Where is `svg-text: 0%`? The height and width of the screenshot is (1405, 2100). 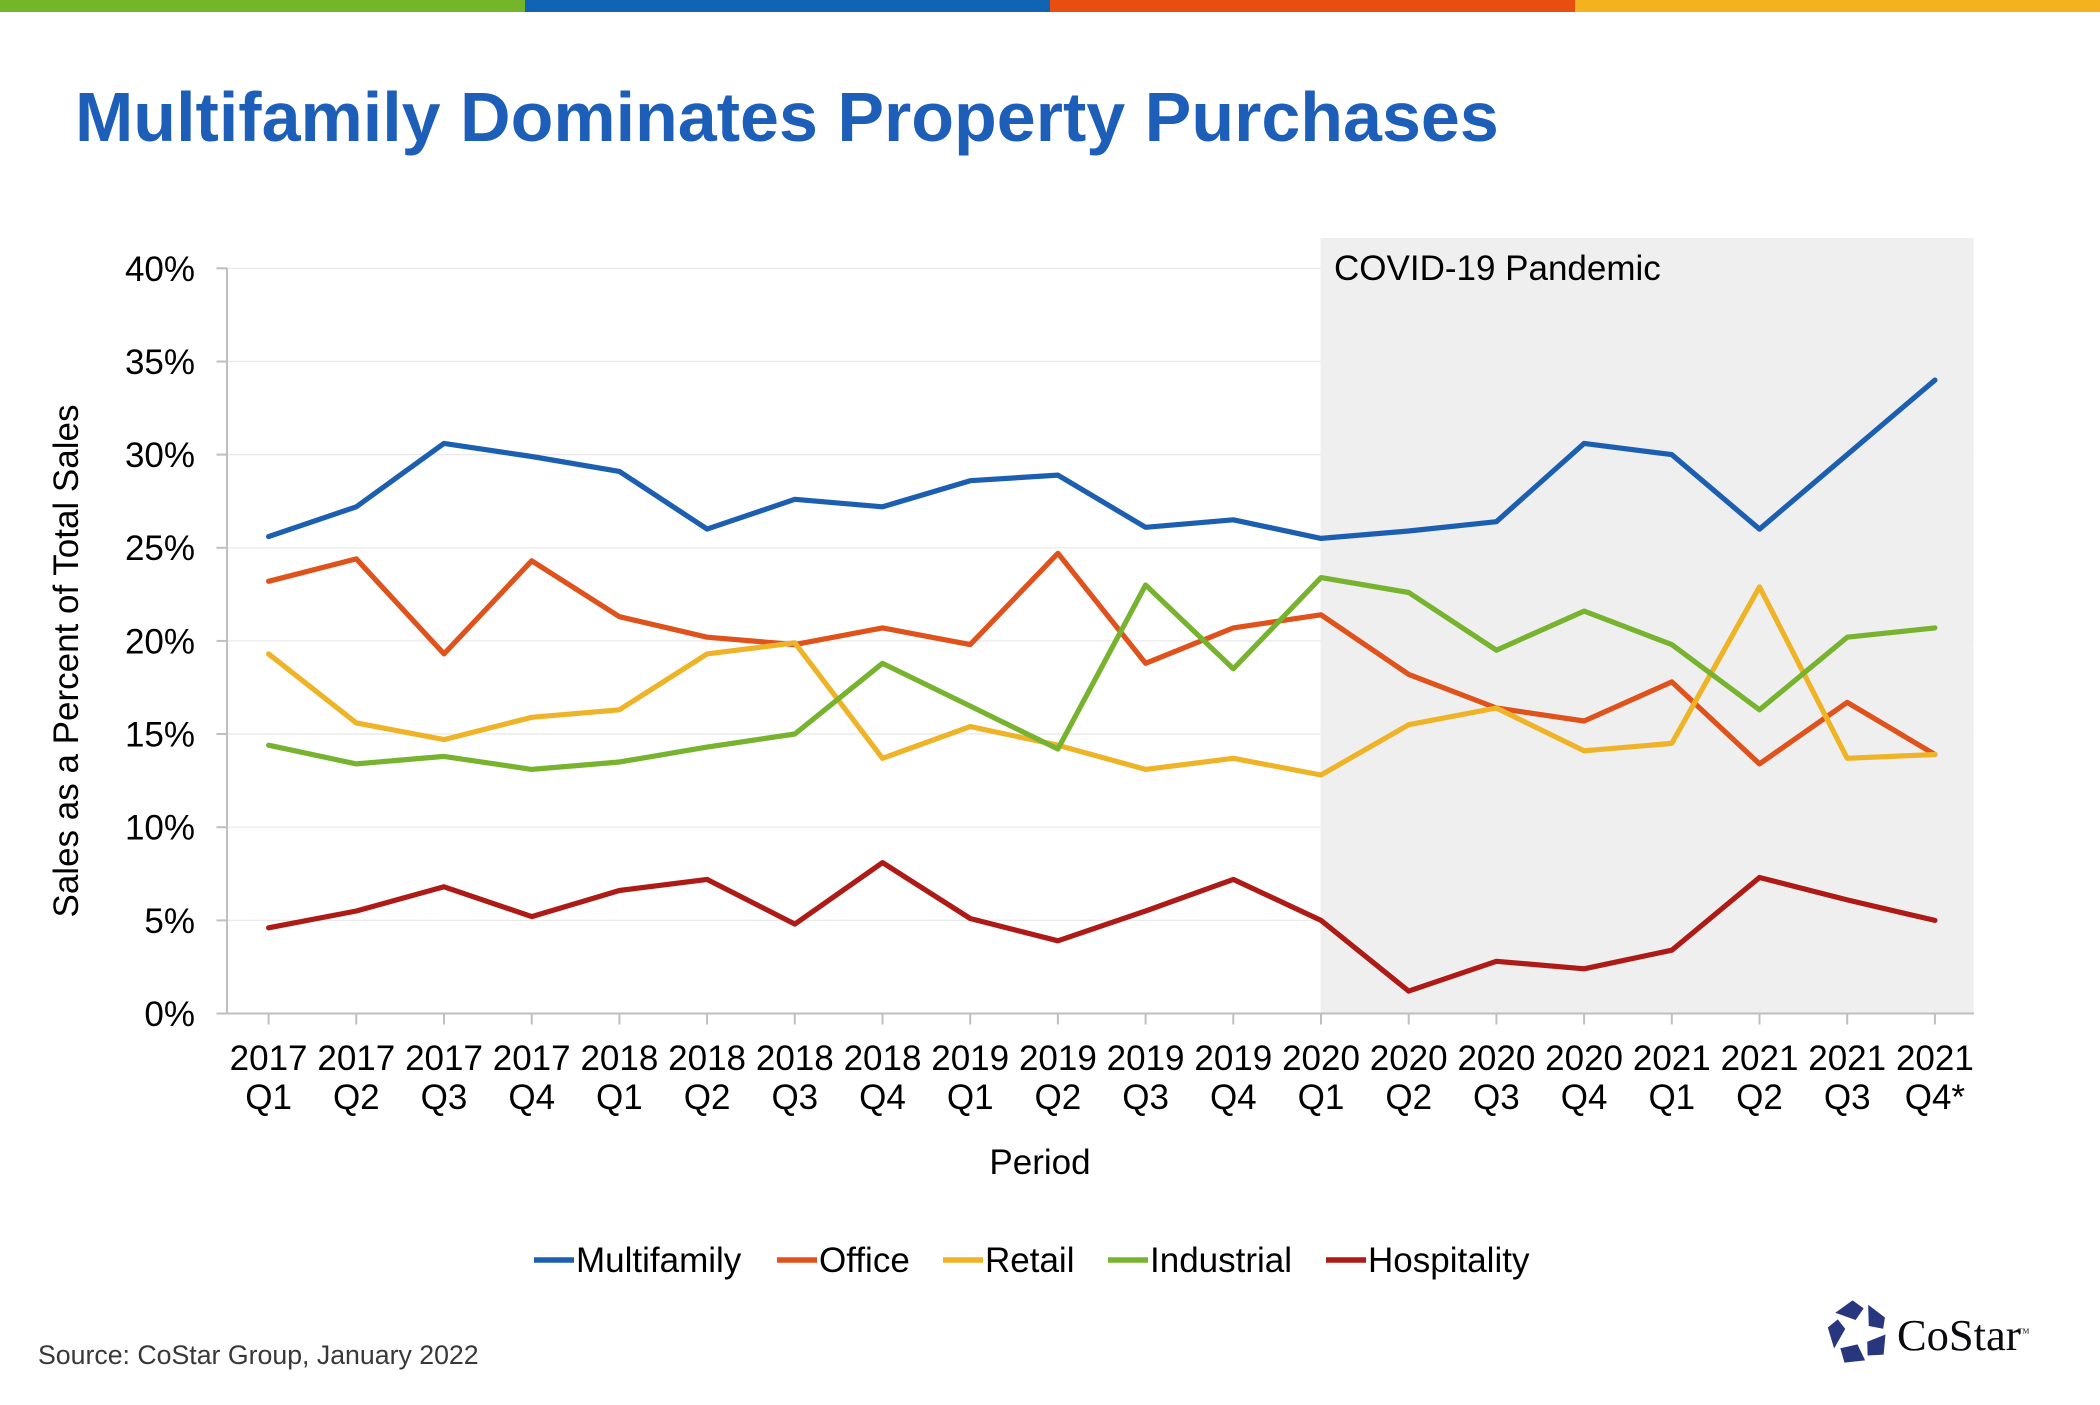 svg-text: 0% is located at coordinates (169, 1014).